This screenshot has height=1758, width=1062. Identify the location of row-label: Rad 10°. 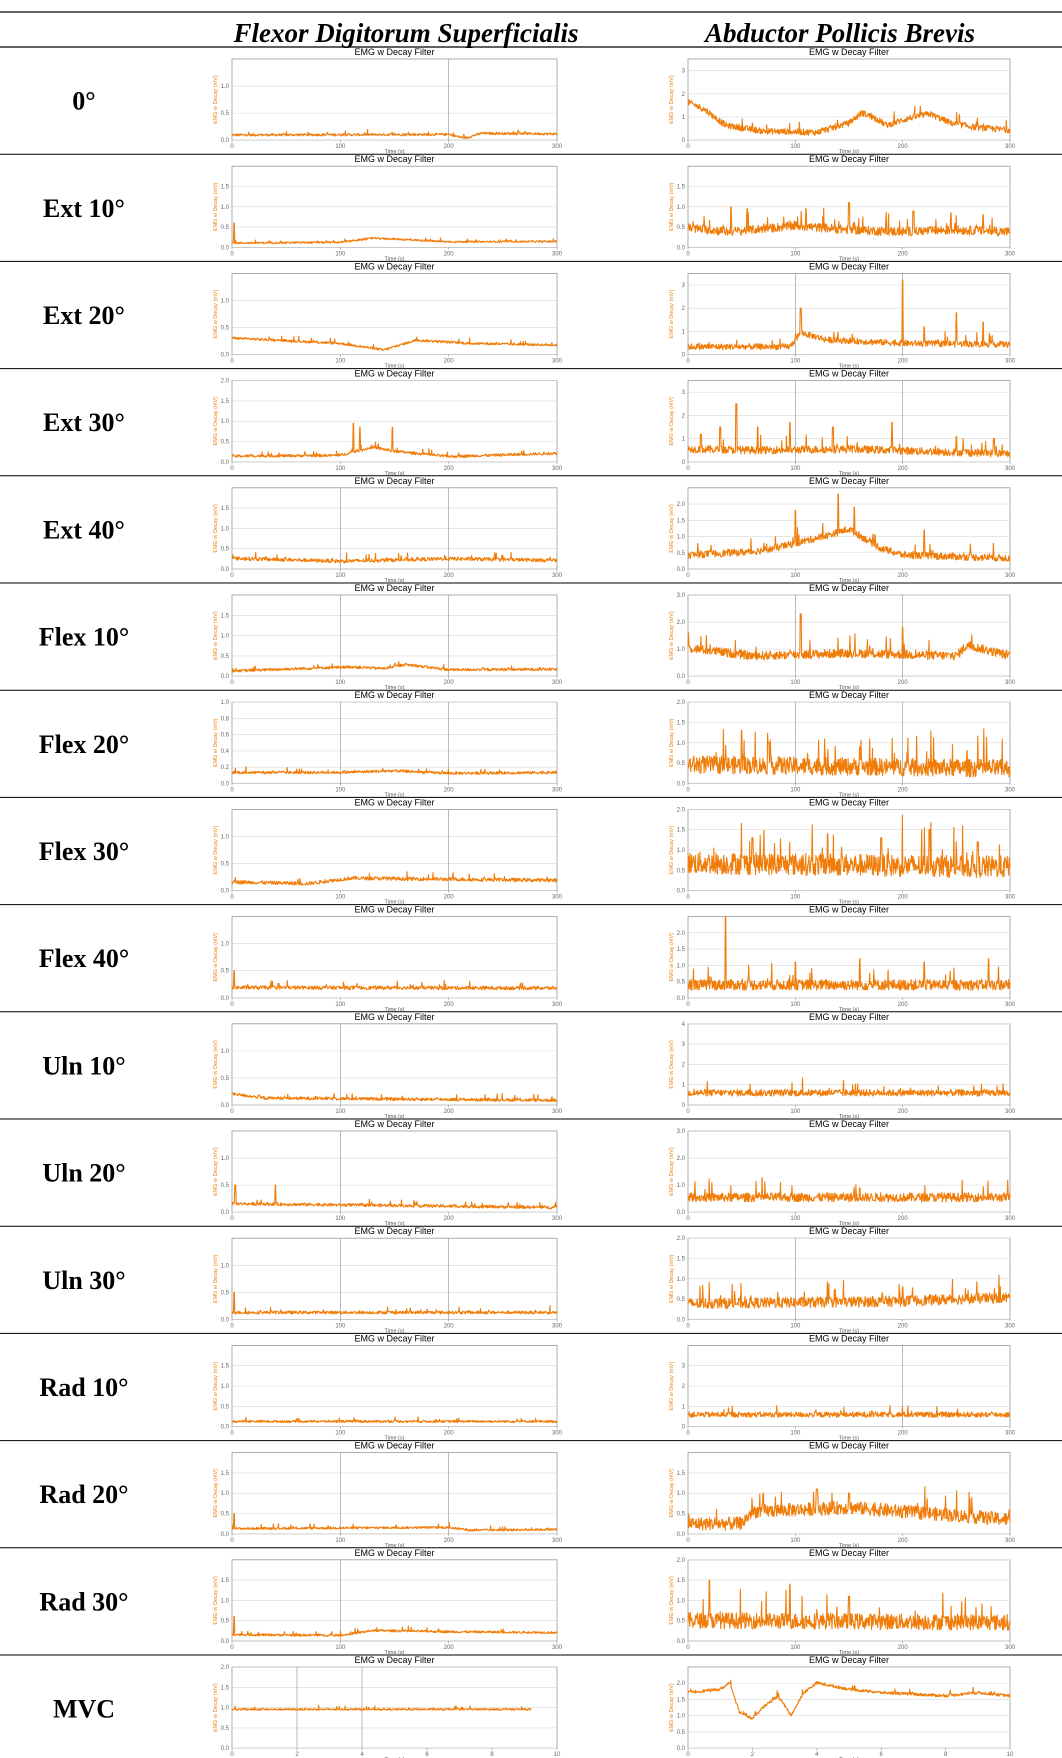
(83, 1387).